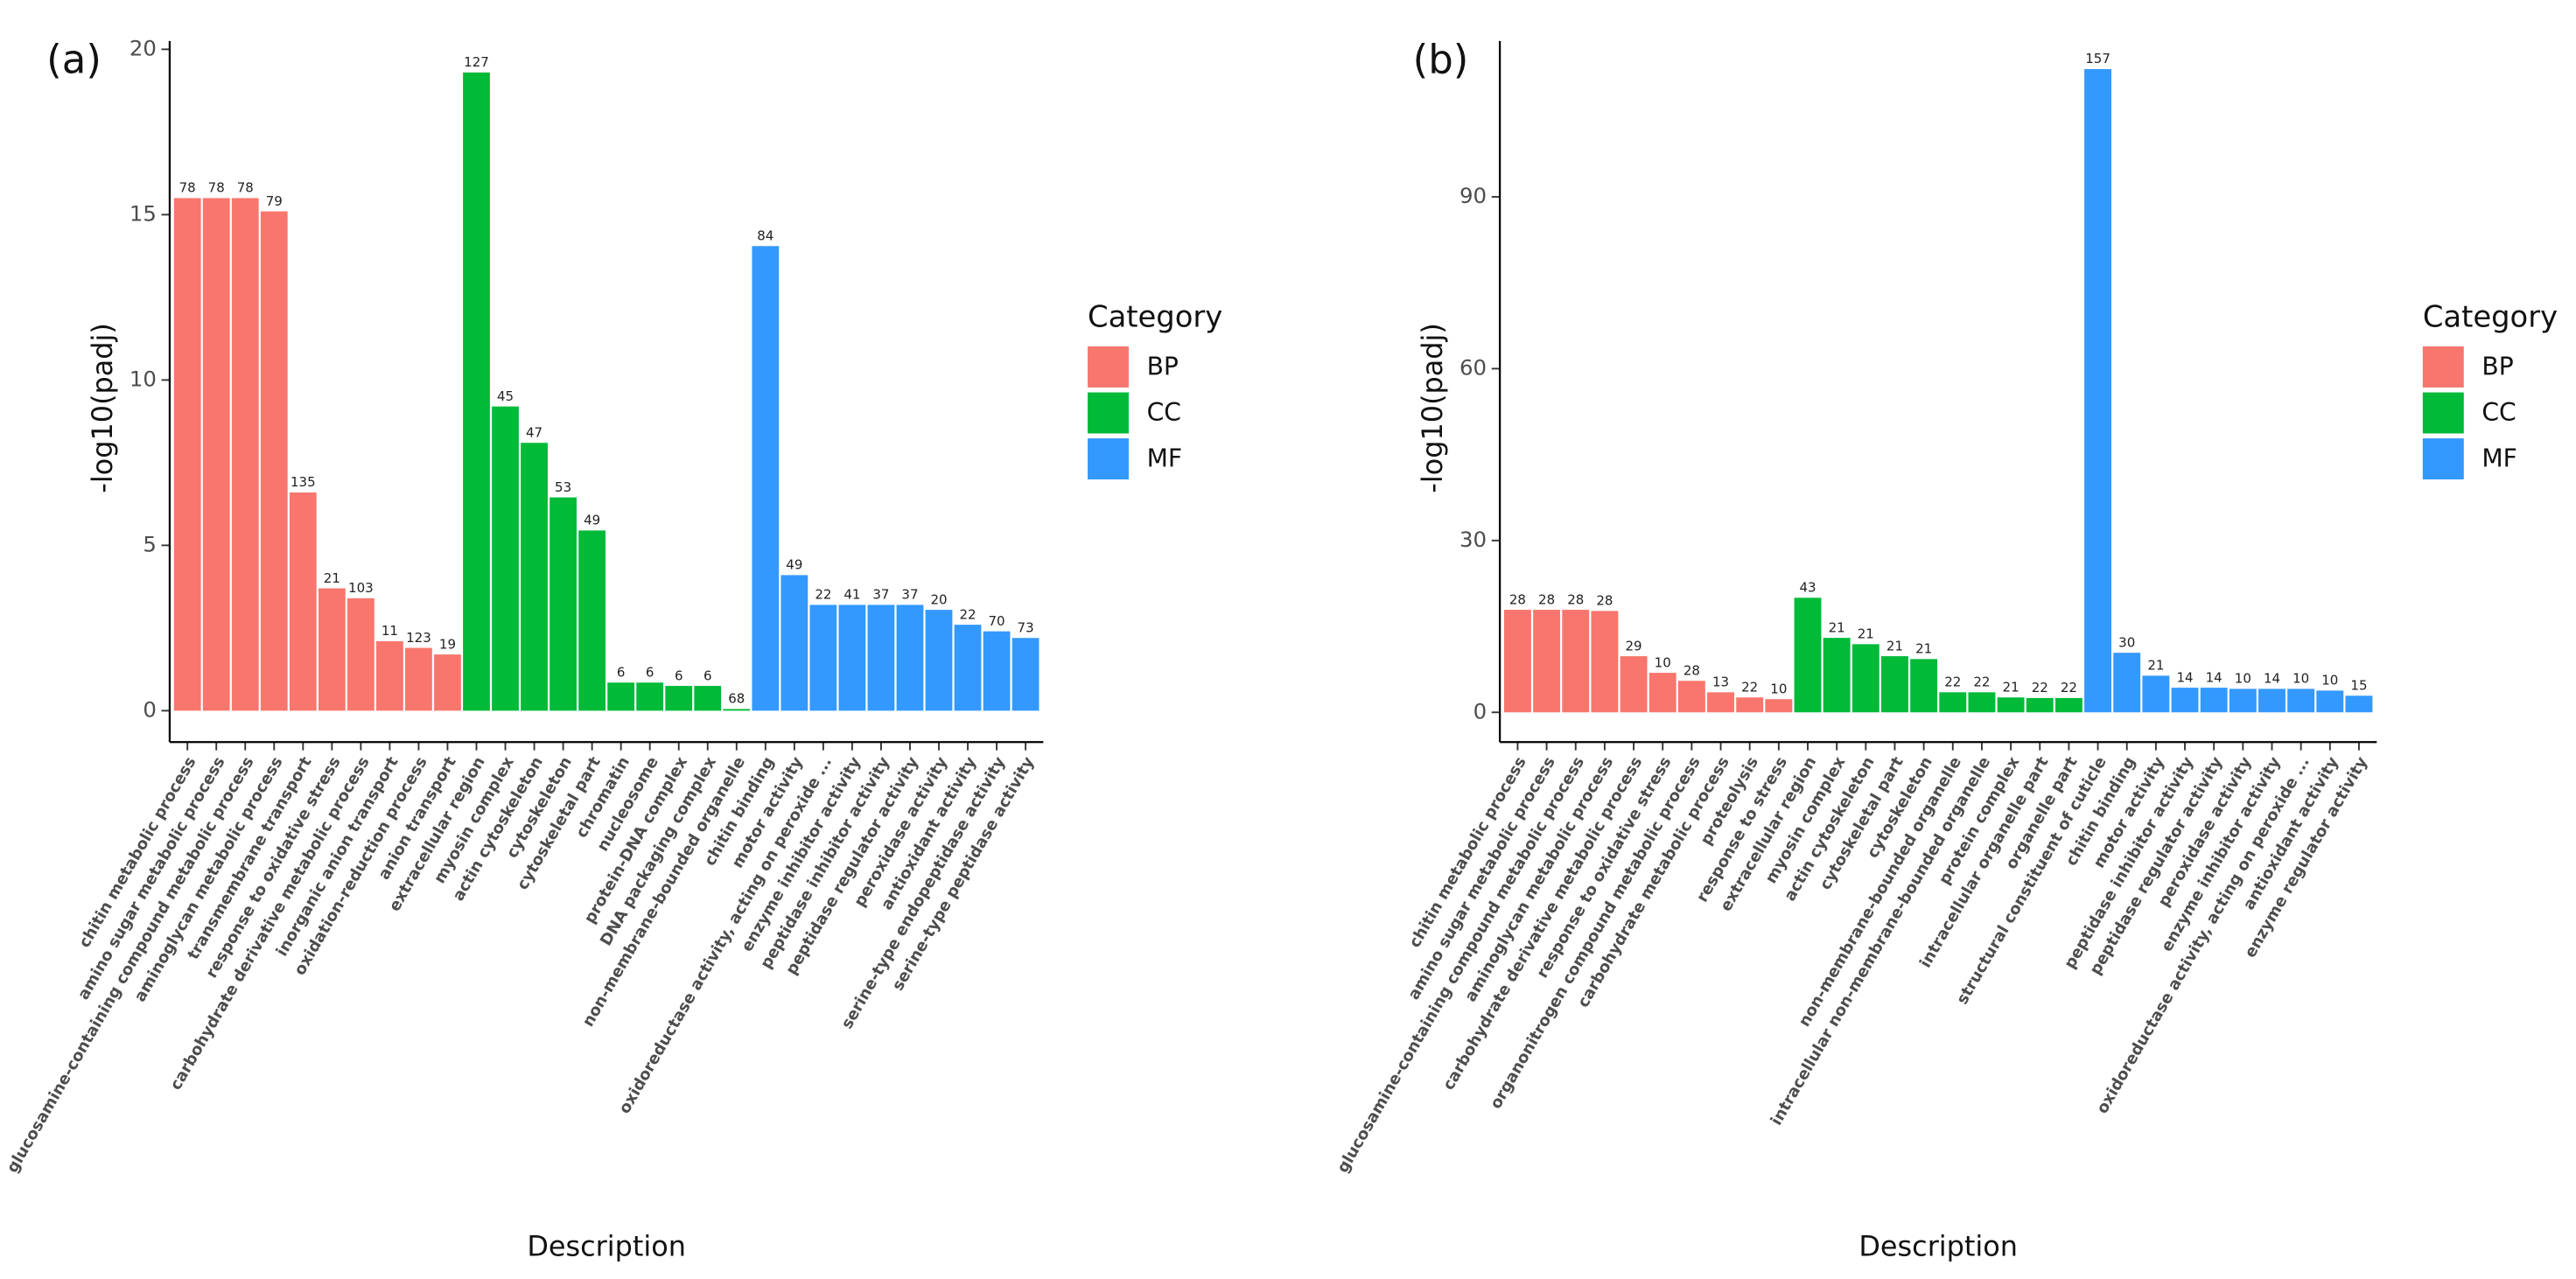 This screenshot has width=2576, height=1279. Describe the element at coordinates (390, 631) in the screenshot. I see `count-label: 11` at that location.